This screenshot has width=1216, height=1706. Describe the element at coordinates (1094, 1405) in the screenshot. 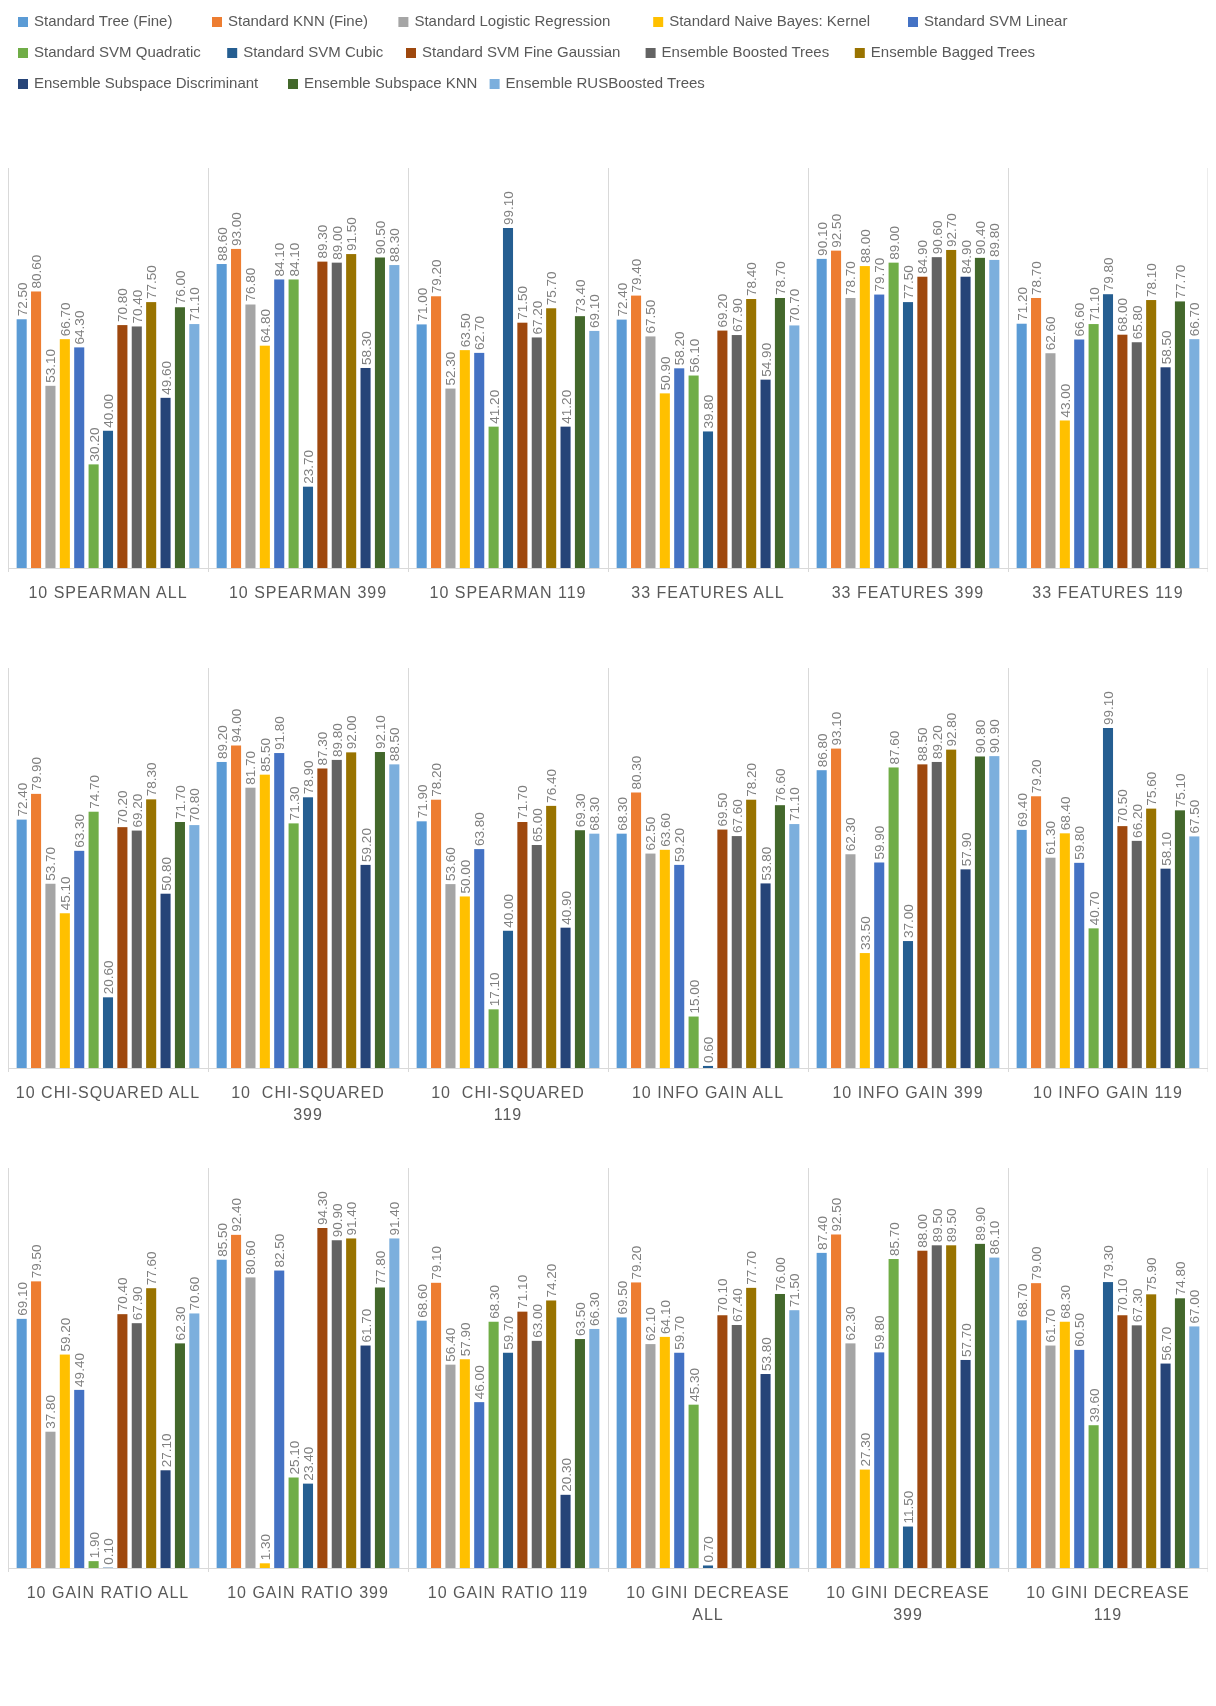

I see `data-label: 39.60` at that location.